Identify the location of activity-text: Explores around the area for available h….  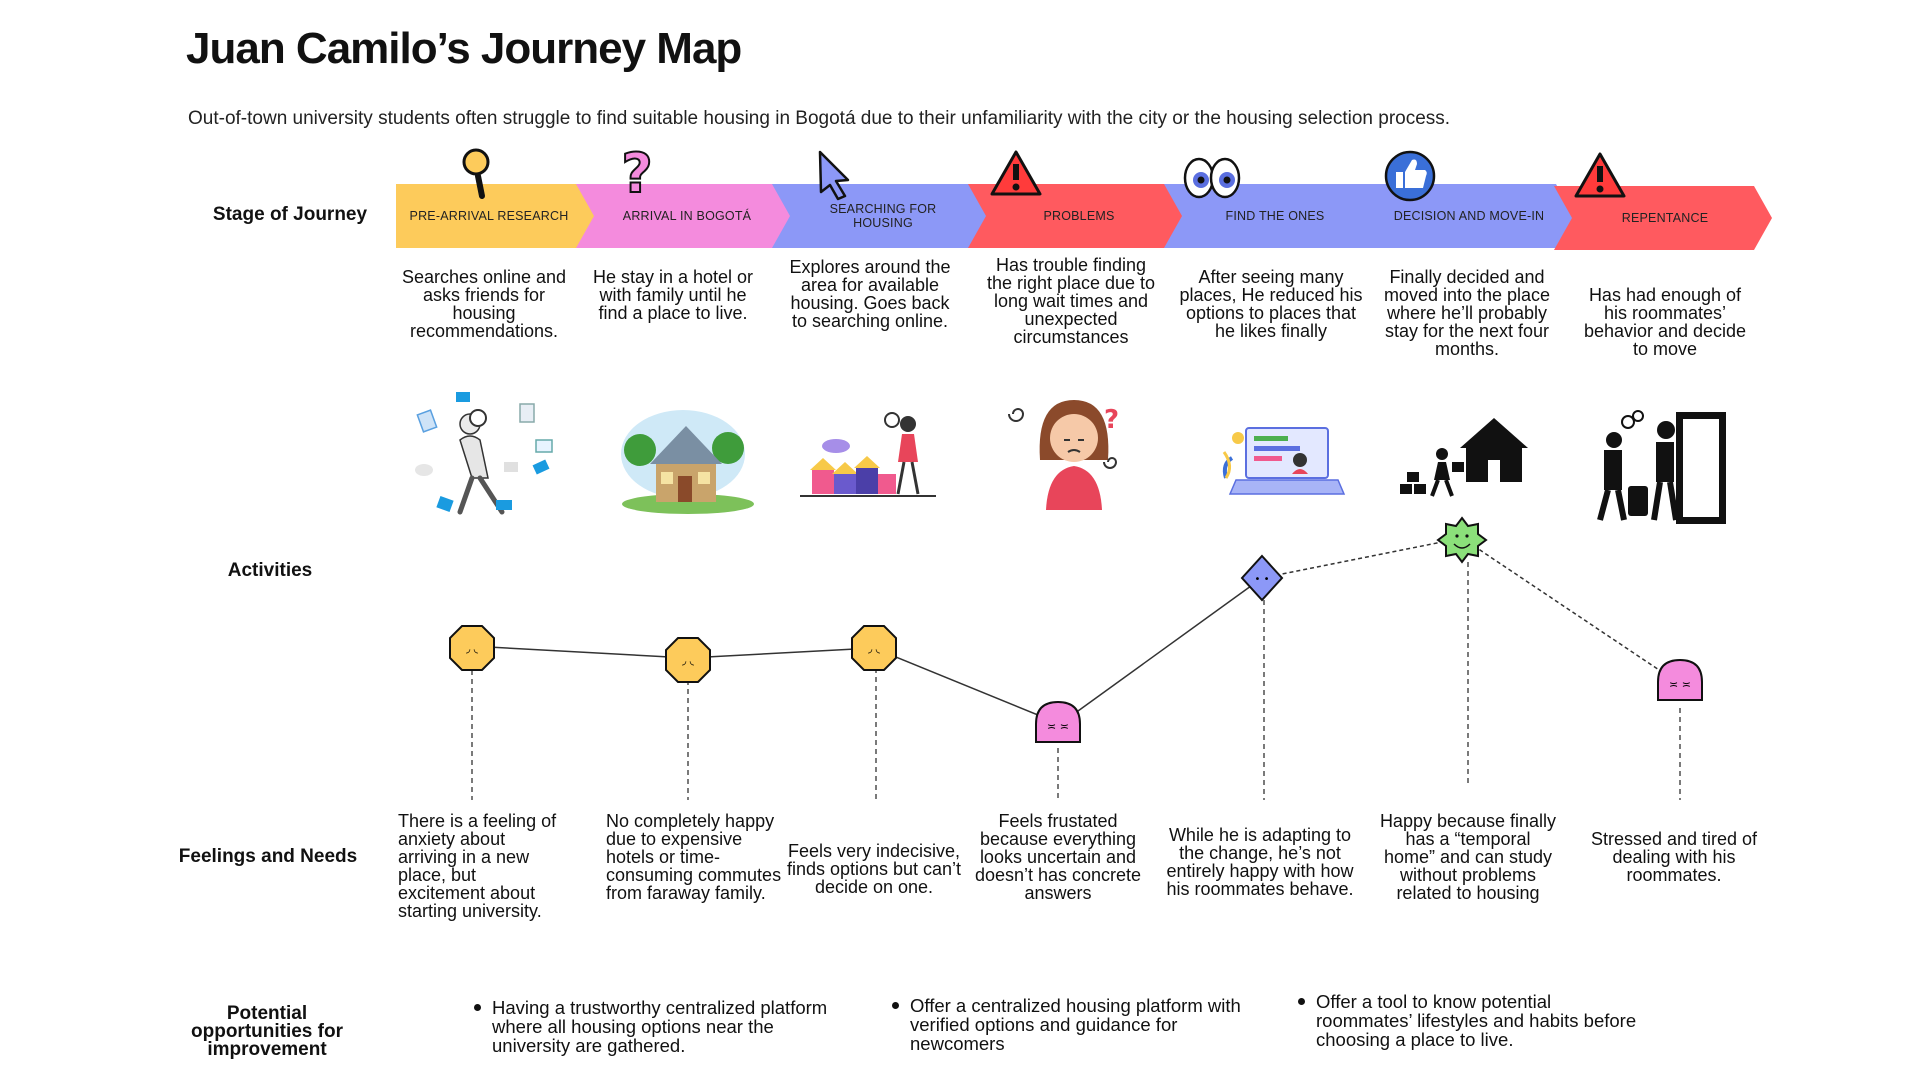
(870, 294).